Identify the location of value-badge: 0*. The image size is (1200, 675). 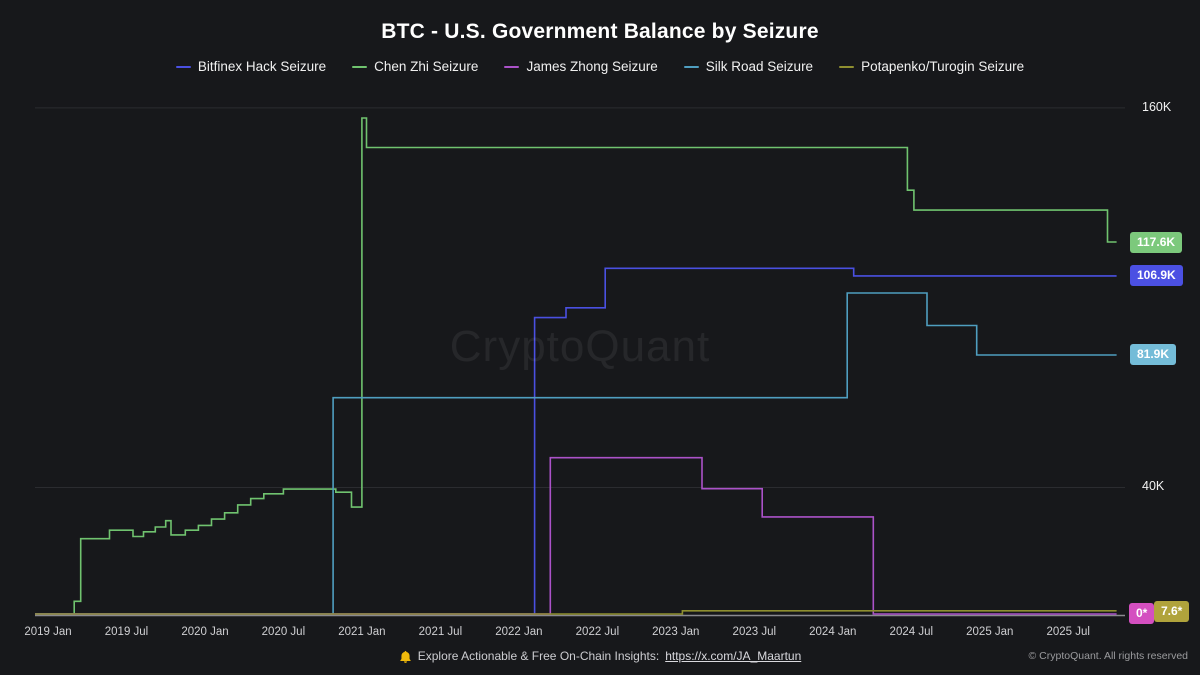
(1142, 613).